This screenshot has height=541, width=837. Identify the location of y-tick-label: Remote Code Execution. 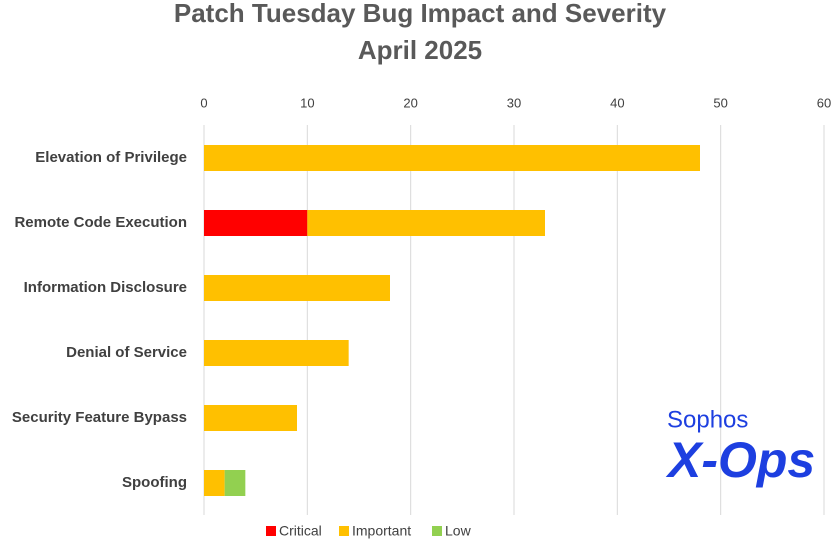
(100, 222).